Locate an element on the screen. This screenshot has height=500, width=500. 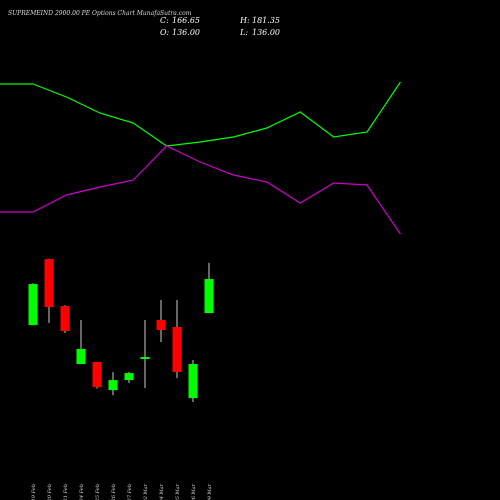
summary-label: H: is located at coordinates (244, 20).